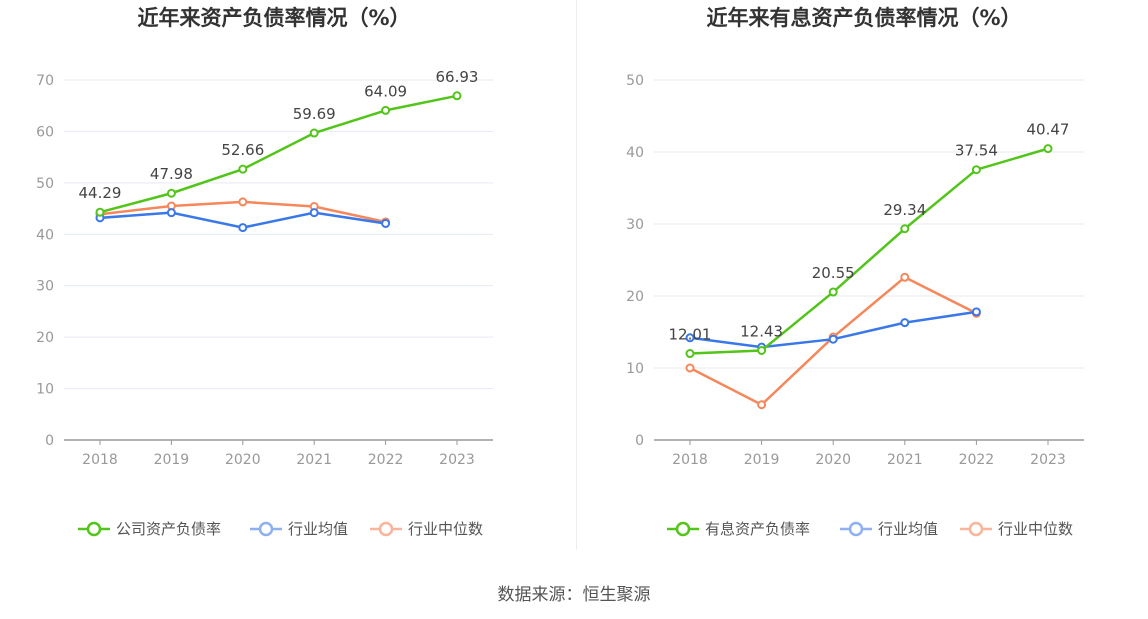  I want to click on y-tick-label: 60, so click(45, 132).